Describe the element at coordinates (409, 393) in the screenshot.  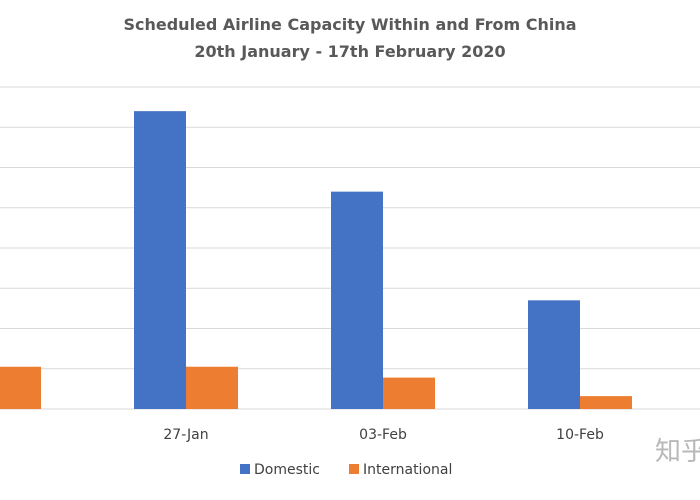
I see `bar-international-03-feb` at that location.